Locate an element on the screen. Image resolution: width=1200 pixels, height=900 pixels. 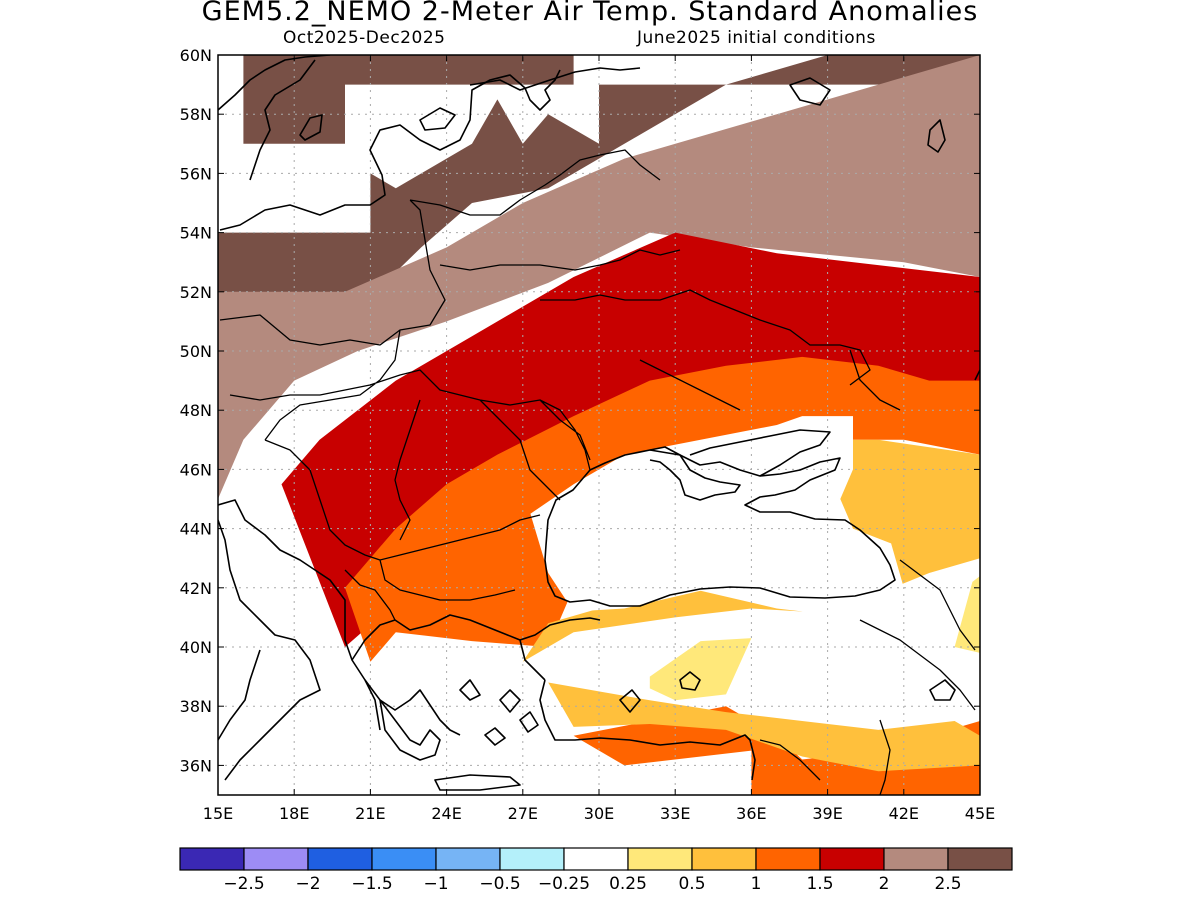
color-legend: −2.5 −2 −1.5 −1 −0.5 −0.25 0.25 0.5 1 1.5 2 2.5 is located at coordinates (596, 870).